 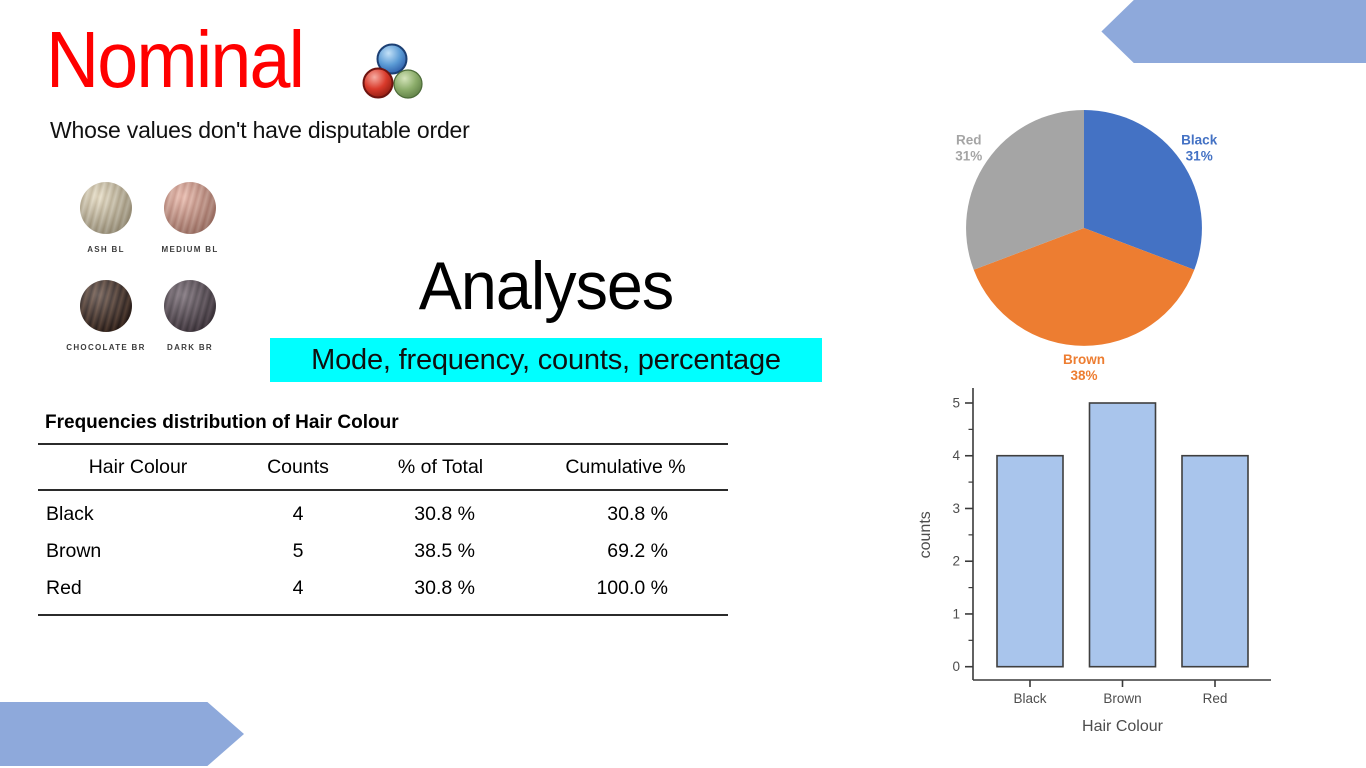 What do you see at coordinates (70, 514) in the screenshot?
I see `cell-hair-colour: Black` at bounding box center [70, 514].